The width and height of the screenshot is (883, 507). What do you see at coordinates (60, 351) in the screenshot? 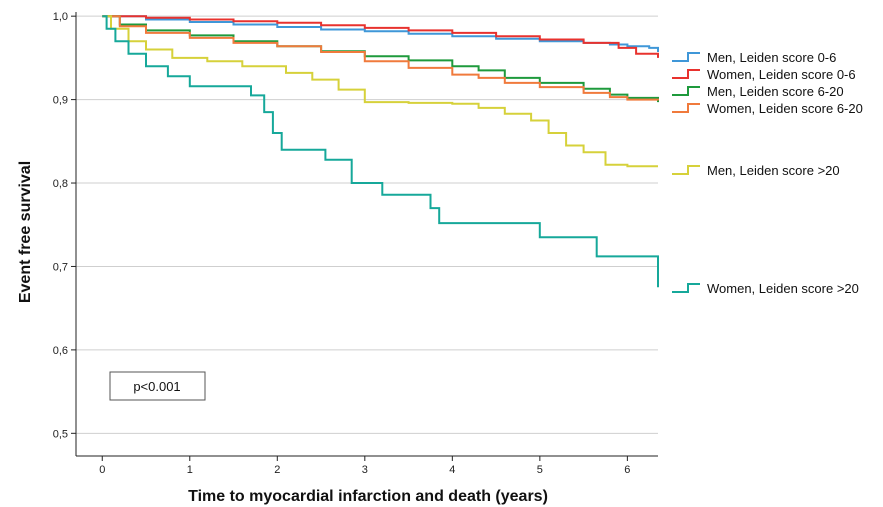
I see `y-tick-label: 0,6` at bounding box center [60, 351].